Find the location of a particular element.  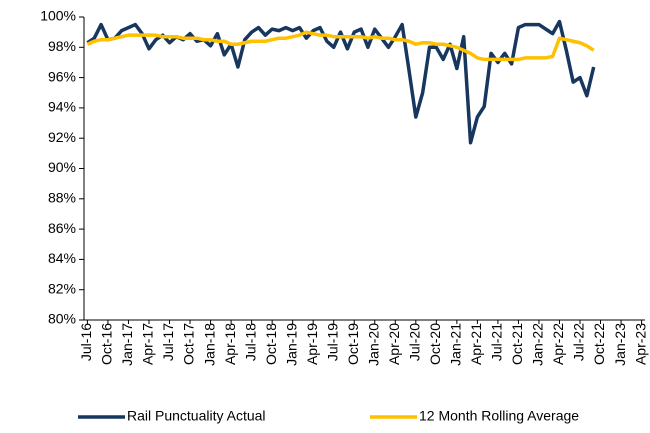

x-tick-label: Jan-20 is located at coordinates (373, 344).